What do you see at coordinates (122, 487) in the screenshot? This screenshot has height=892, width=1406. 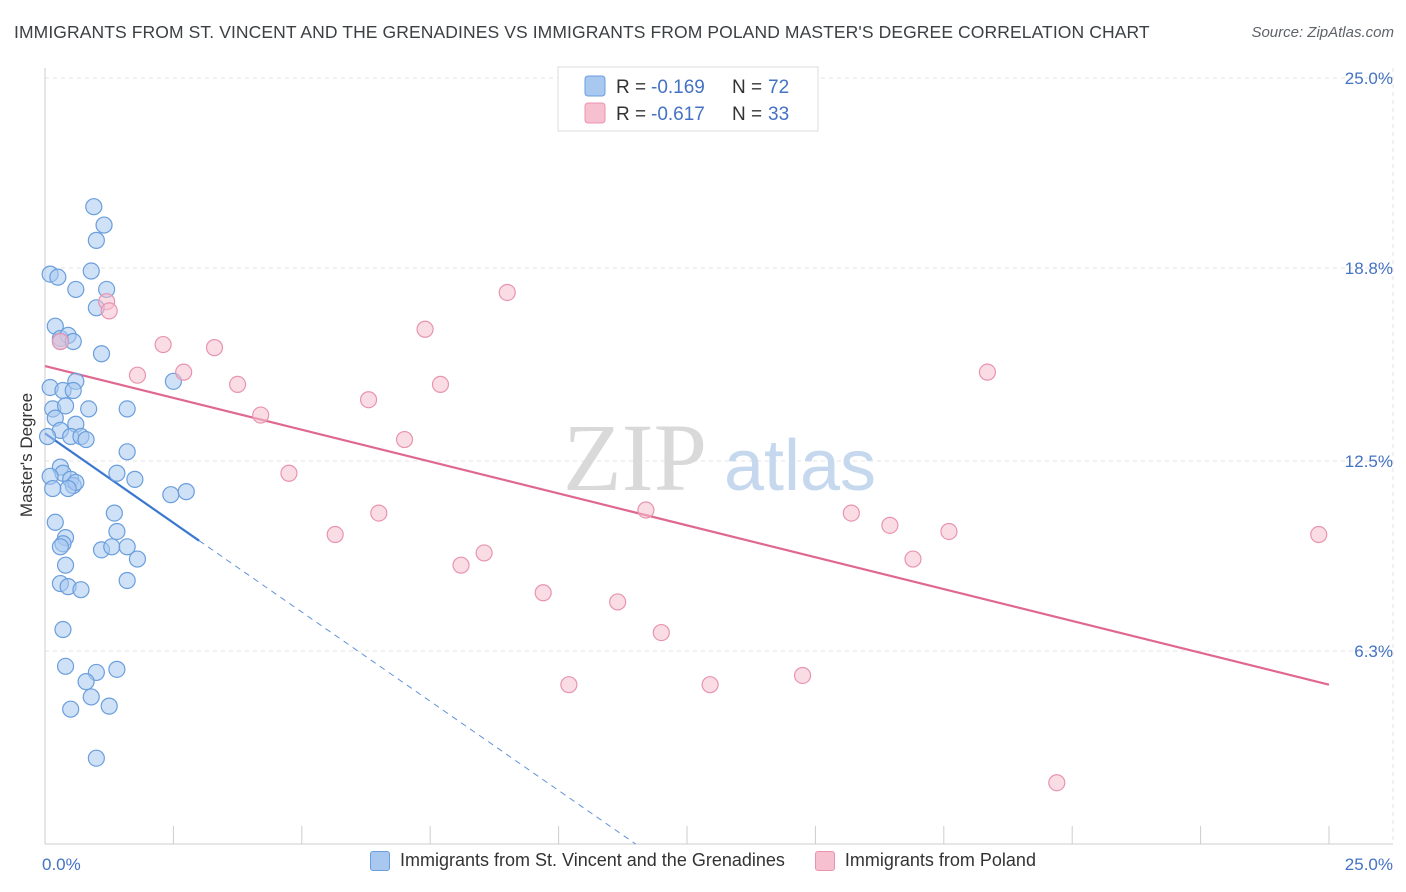 I see `trend-line-st-vincent` at bounding box center [122, 487].